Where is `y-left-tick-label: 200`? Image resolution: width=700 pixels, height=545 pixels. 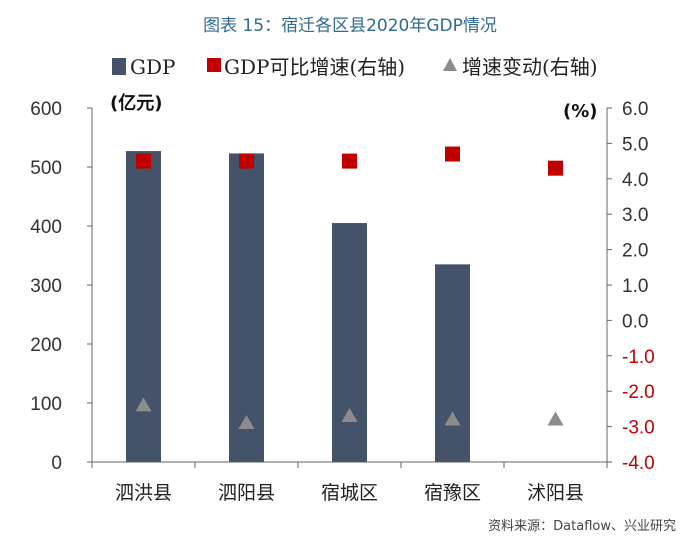 y-left-tick-label: 200 is located at coordinates (46, 345).